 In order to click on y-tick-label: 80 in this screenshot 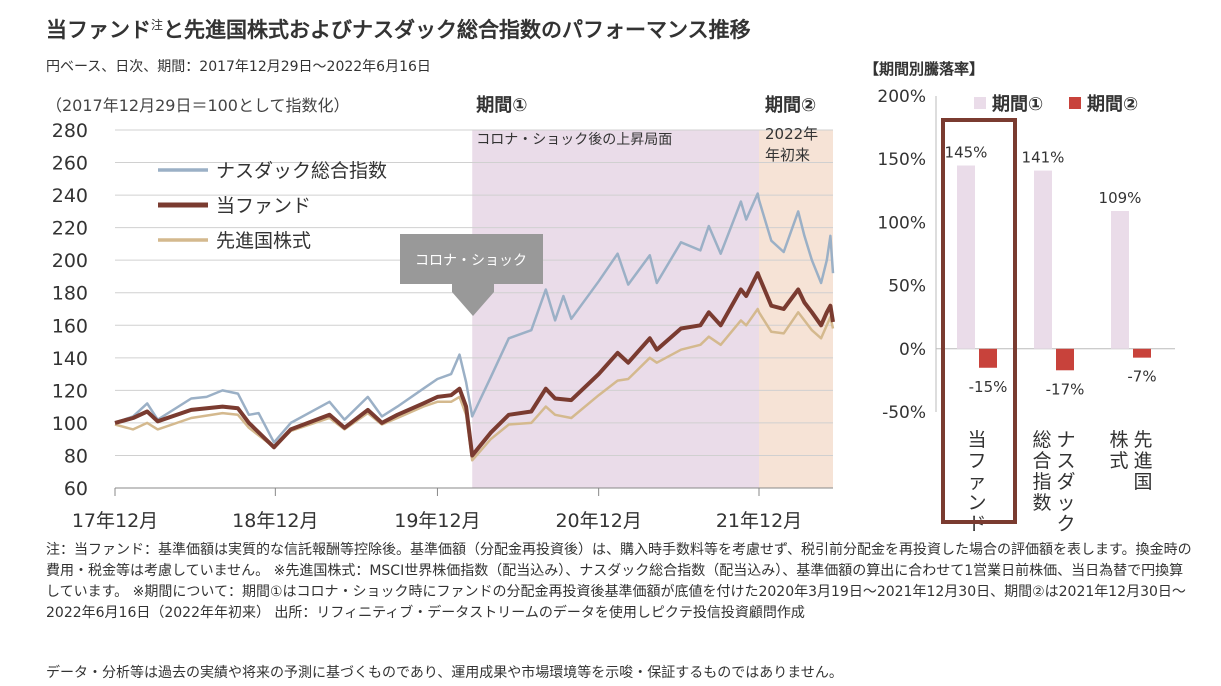, I will do `click(76, 456)`.